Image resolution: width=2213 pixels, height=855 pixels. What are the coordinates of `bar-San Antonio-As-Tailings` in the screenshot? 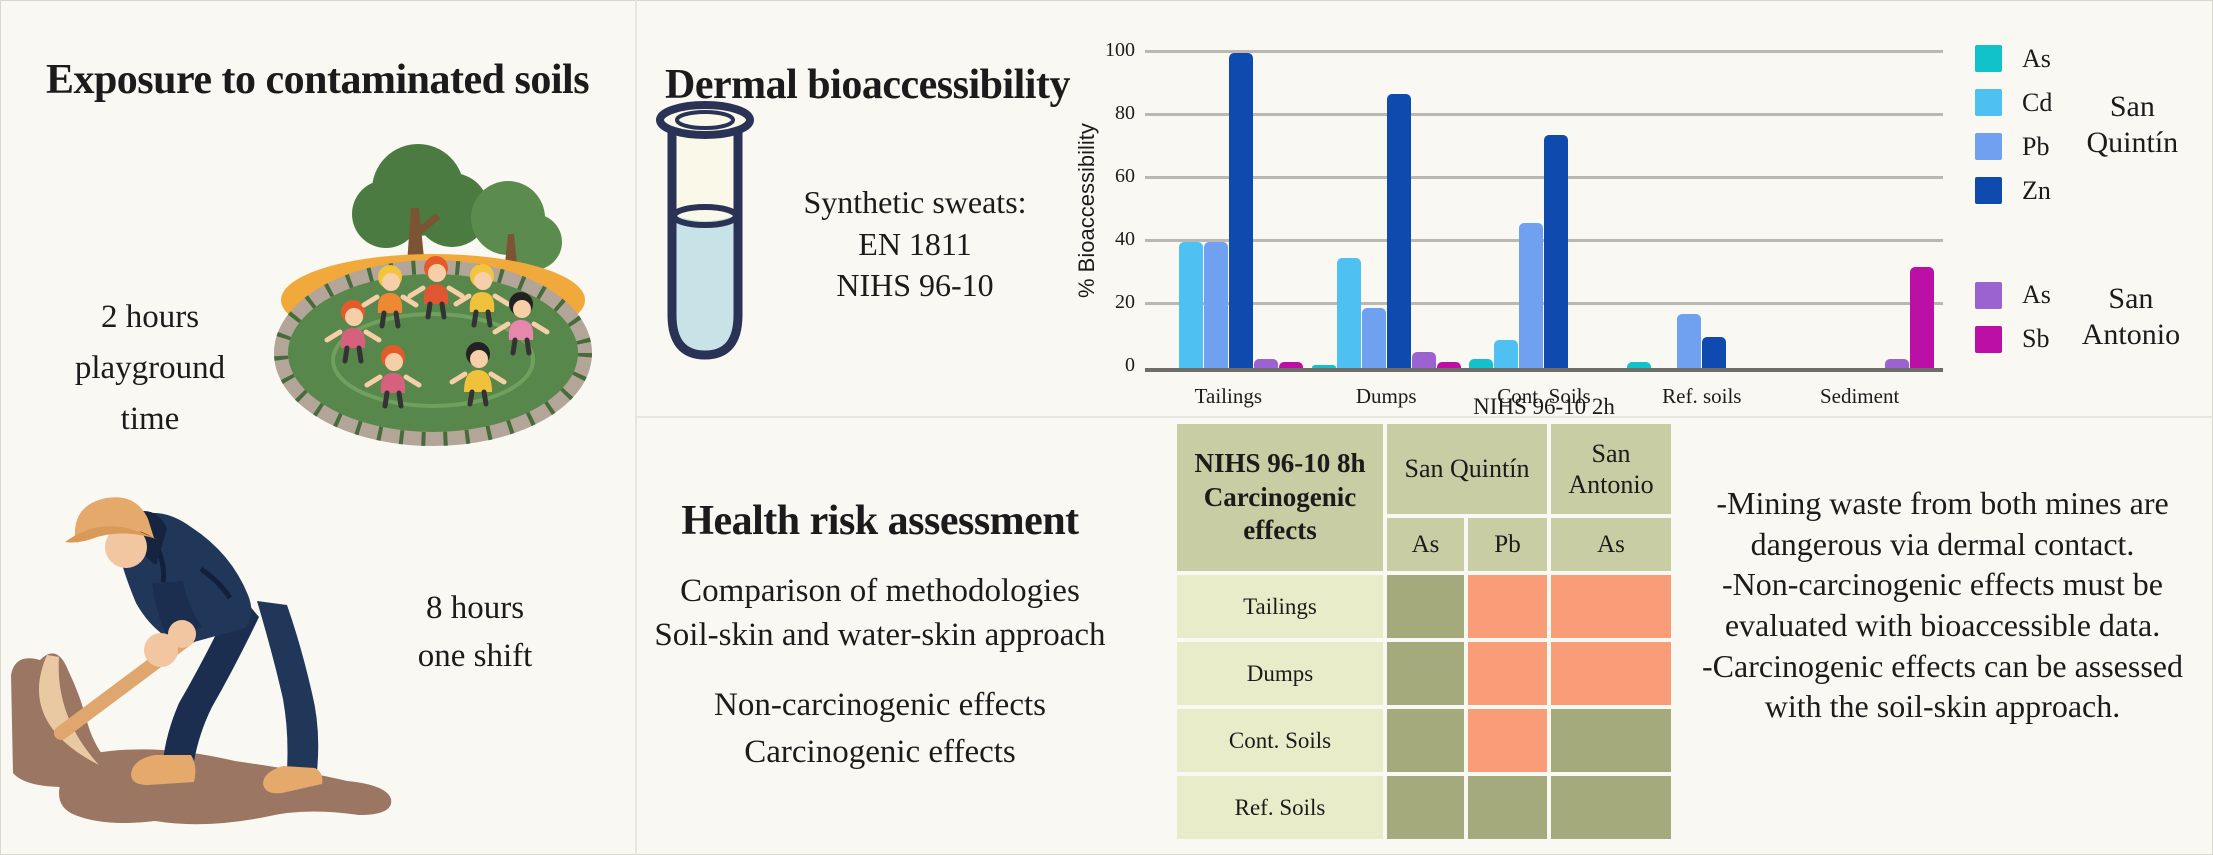 It's located at (1265, 363).